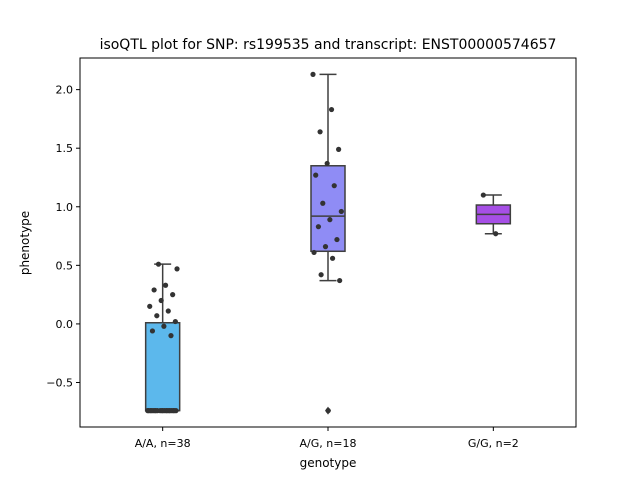 Image resolution: width=640 pixels, height=480 pixels. Describe the element at coordinates (493, 443) in the screenshot. I see `x-tick-label: G/G, n=2` at that location.